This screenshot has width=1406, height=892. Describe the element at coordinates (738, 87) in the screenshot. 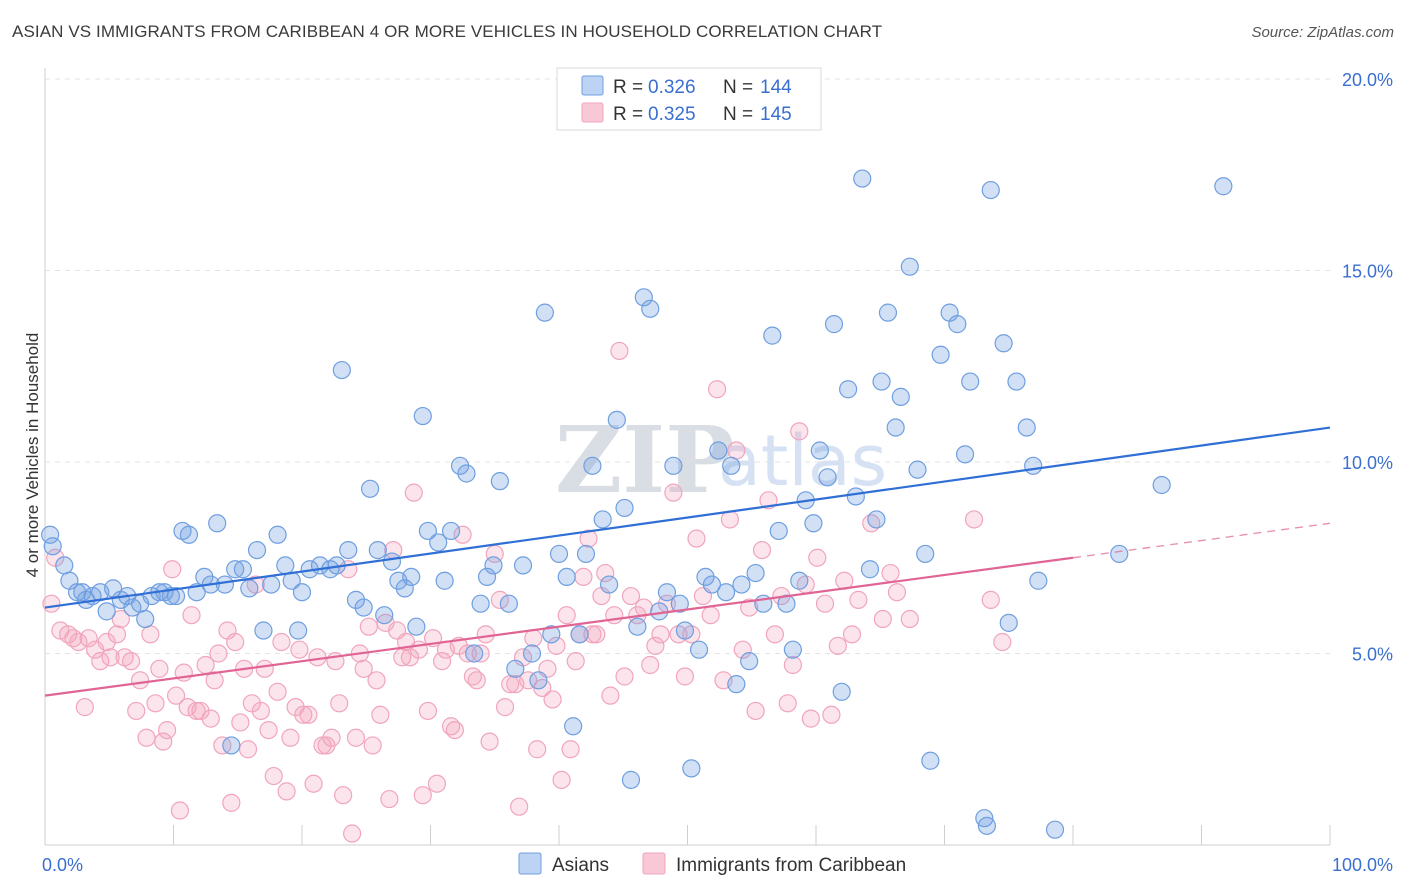

I see `legend-n-label-asian: N =` at that location.